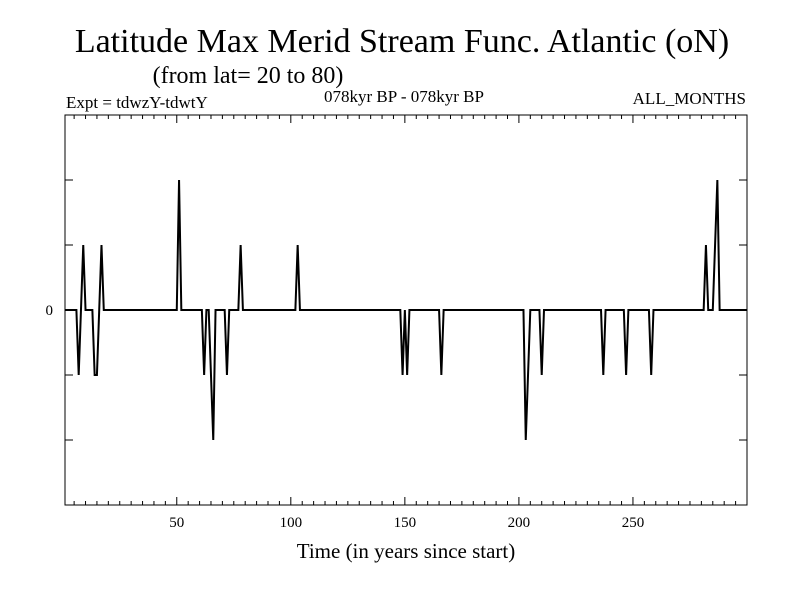 The image size is (800, 600). I want to click on x-tick-label: 200, so click(519, 523).